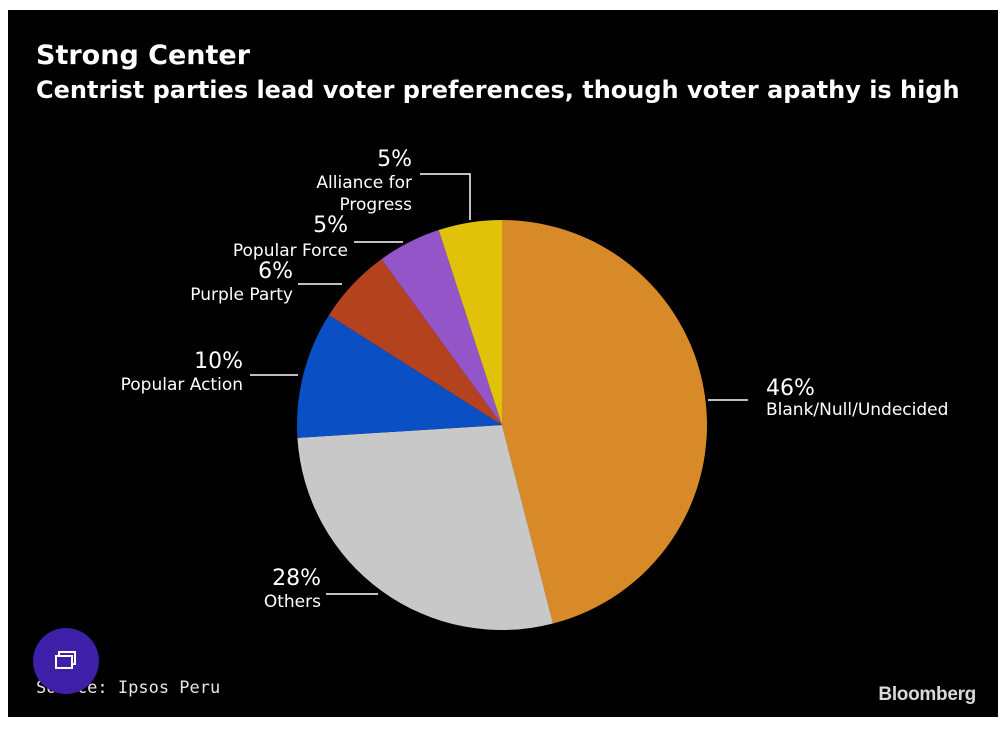 The height and width of the screenshot is (730, 1008). Describe the element at coordinates (927, 694) in the screenshot. I see `bloomberg-logo: Bloomberg` at that location.